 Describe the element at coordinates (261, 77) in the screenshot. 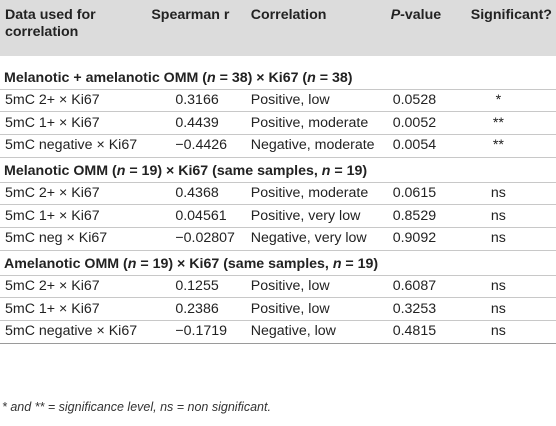

I see `section-title-text: = 38) × Ki67 (` at that location.